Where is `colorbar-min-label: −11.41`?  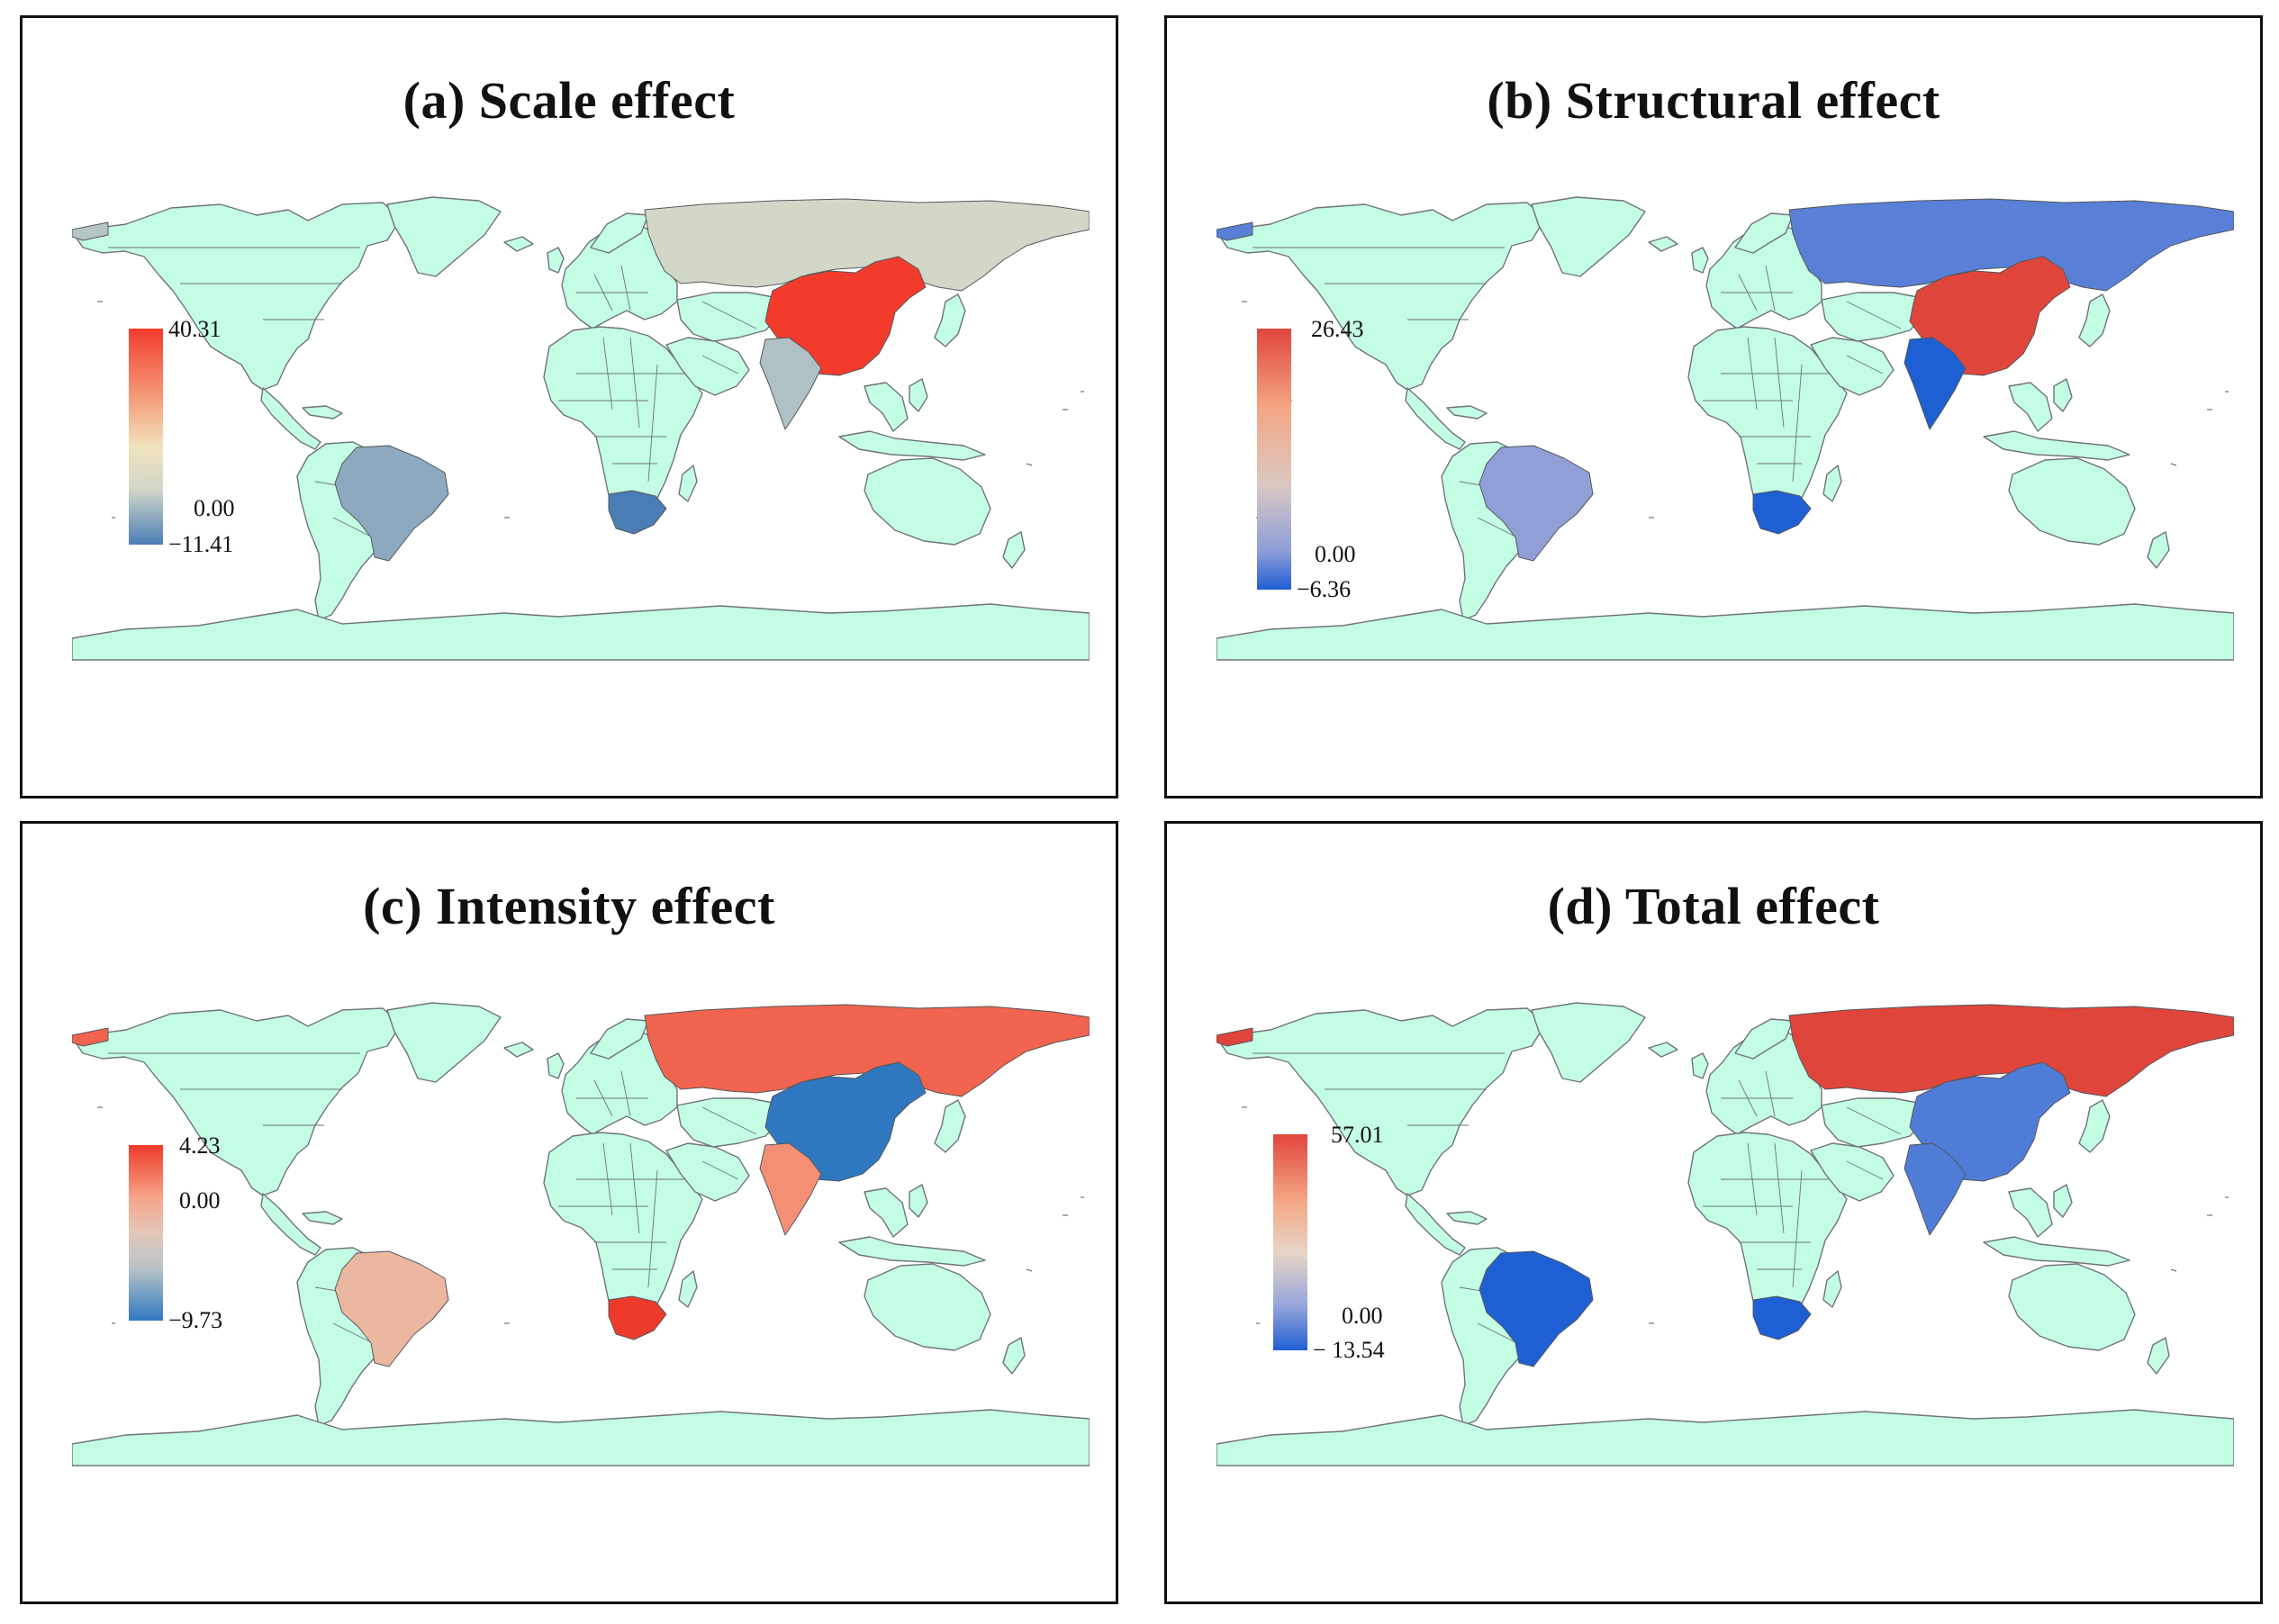
colorbar-min-label: −11.41 is located at coordinates (201, 544).